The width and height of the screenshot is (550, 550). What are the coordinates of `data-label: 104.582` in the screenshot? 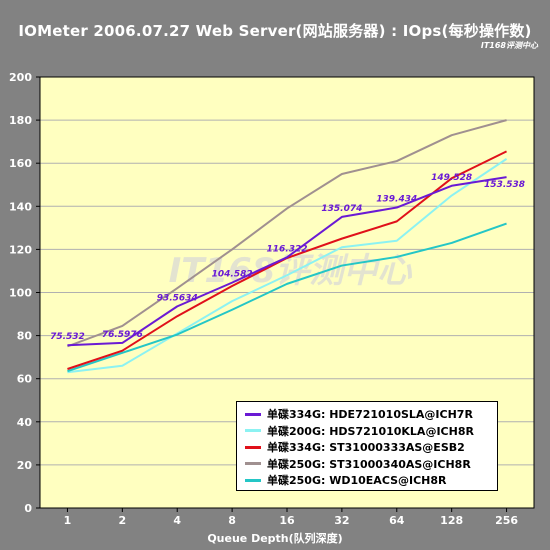 It's located at (232, 275).